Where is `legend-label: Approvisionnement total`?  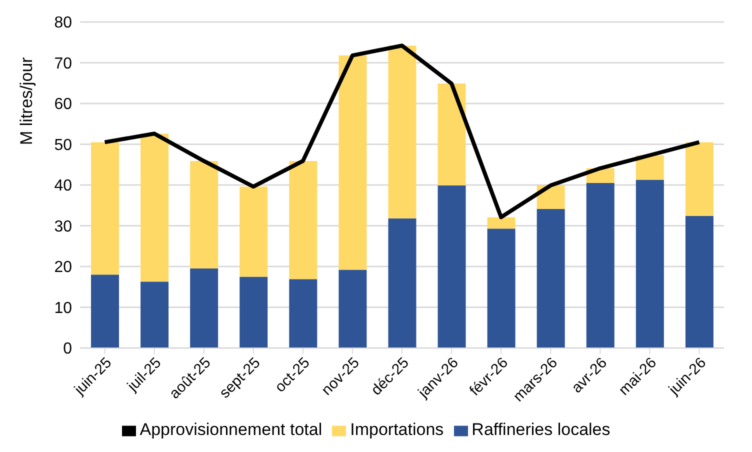 legend-label: Approvisionnement total is located at coordinates (231, 429).